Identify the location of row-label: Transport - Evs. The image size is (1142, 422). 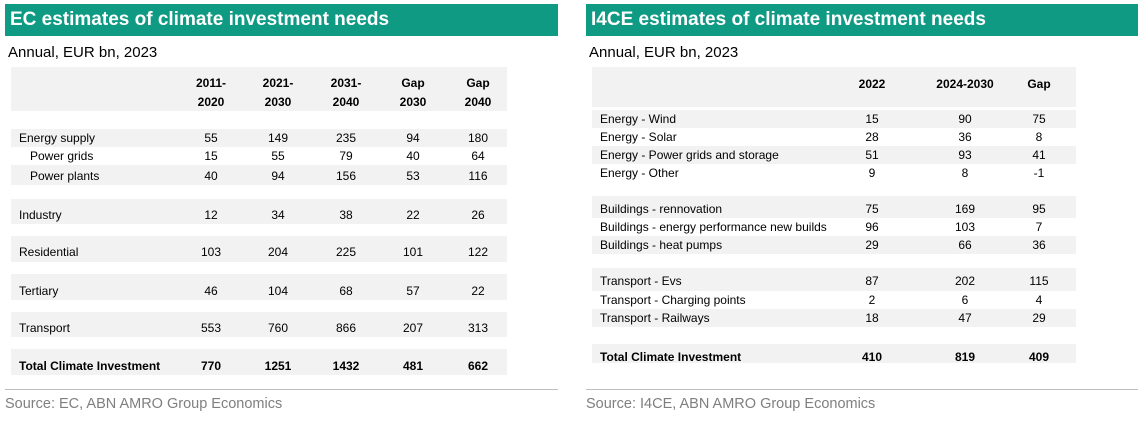
(641, 281).